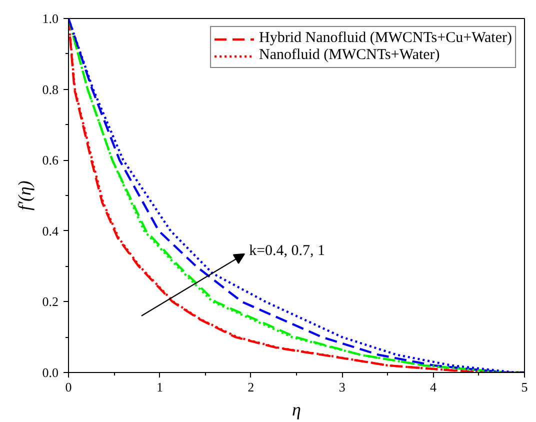  Describe the element at coordinates (50, 18) in the screenshot. I see `y-tick-label: 1.0` at that location.